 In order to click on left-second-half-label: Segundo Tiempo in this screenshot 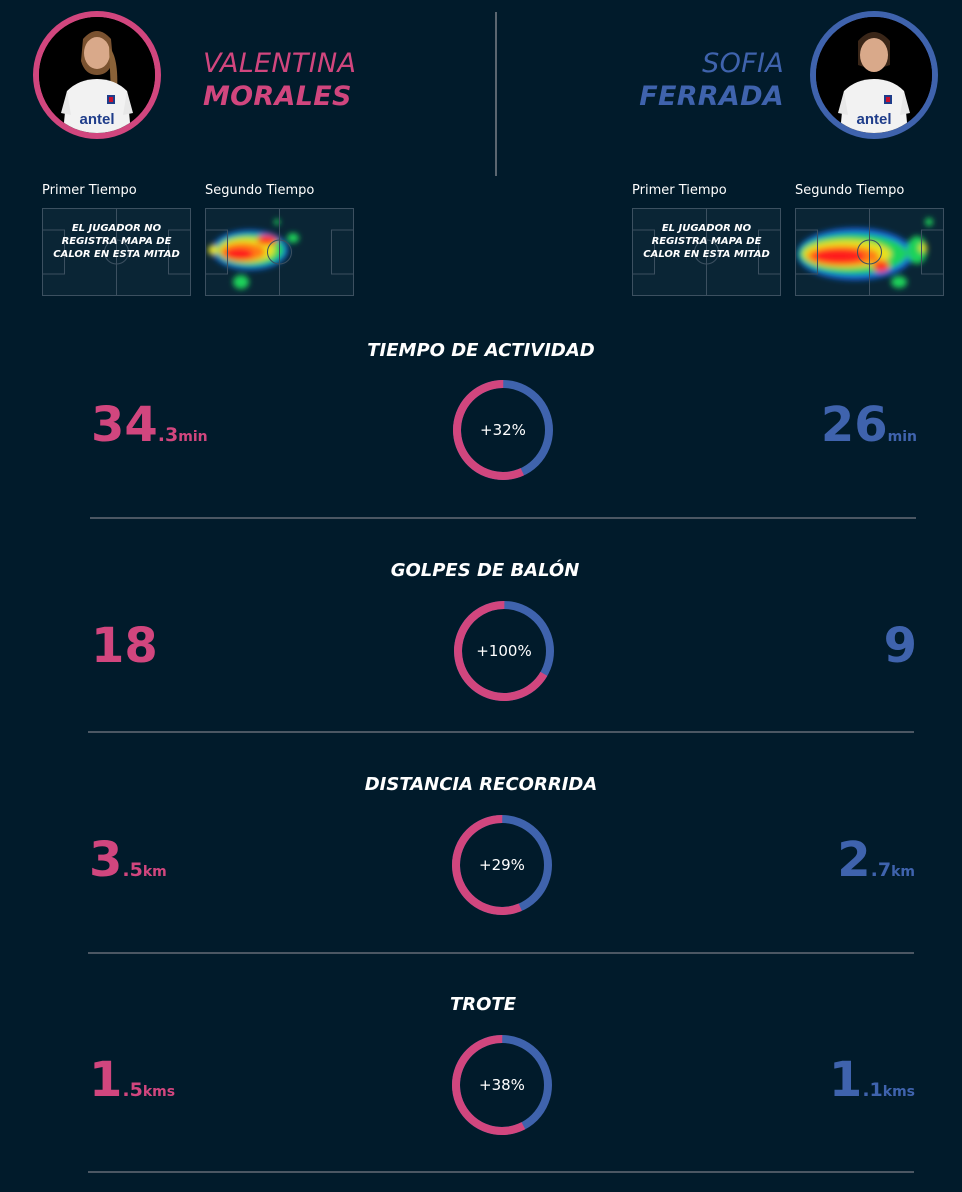, I will do `click(260, 190)`.